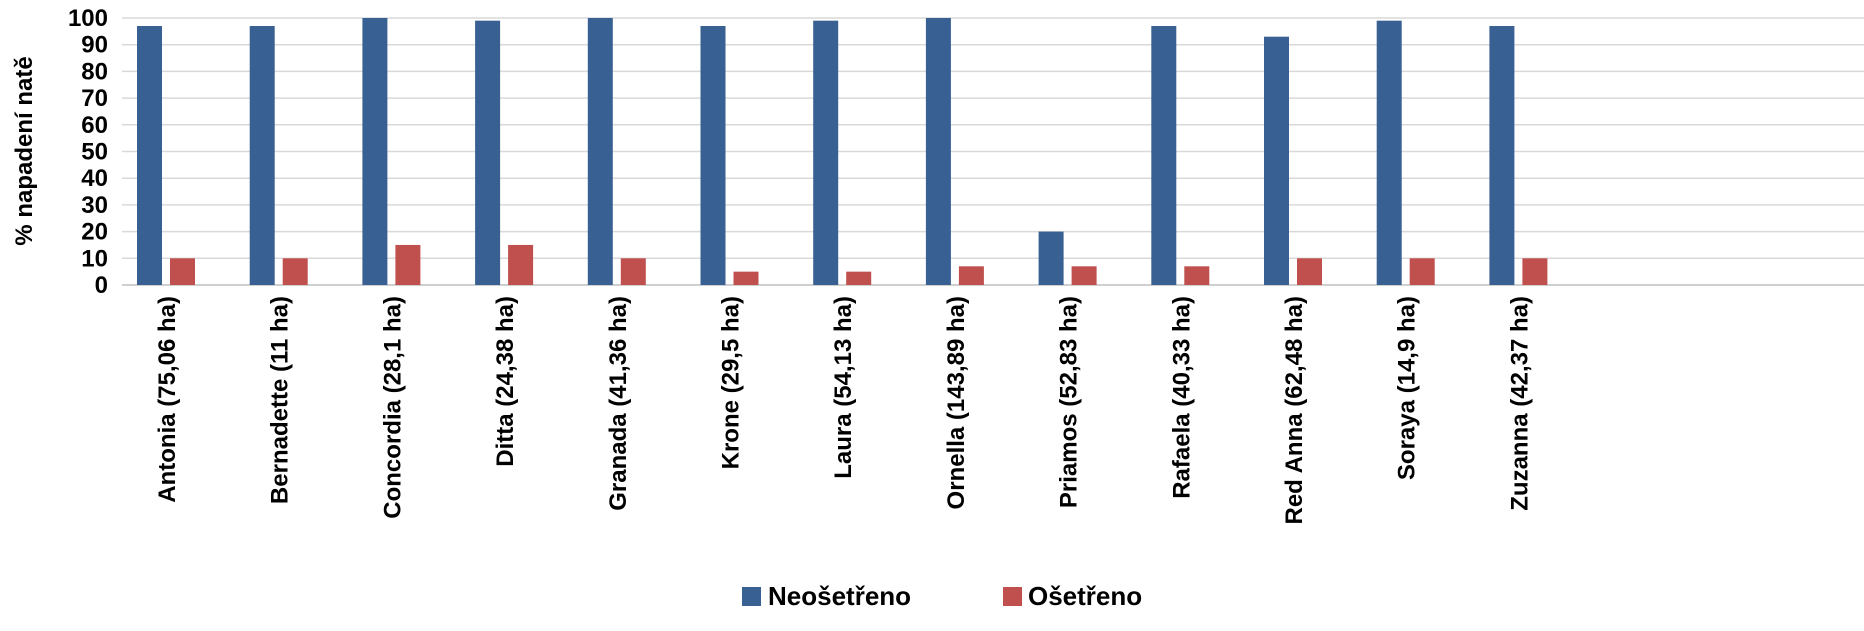 The height and width of the screenshot is (631, 1864). Describe the element at coordinates (101, 285) in the screenshot. I see `y-tick-label: 0` at that location.